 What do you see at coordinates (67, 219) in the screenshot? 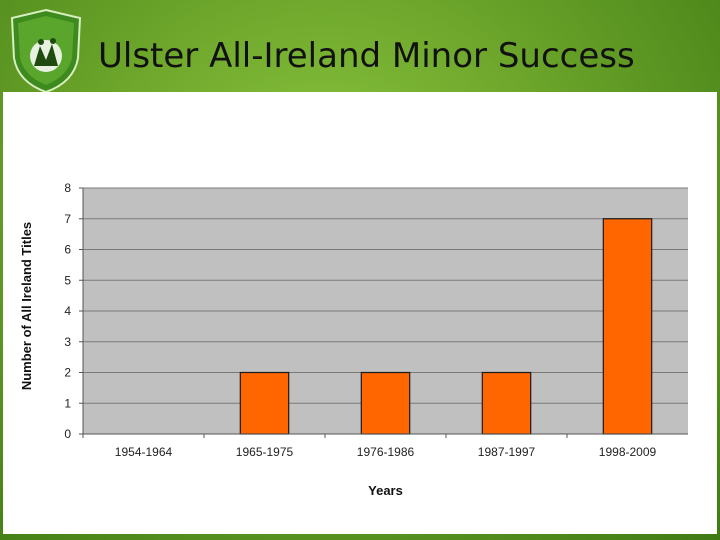
I see `y-tick-label: 7` at bounding box center [67, 219].